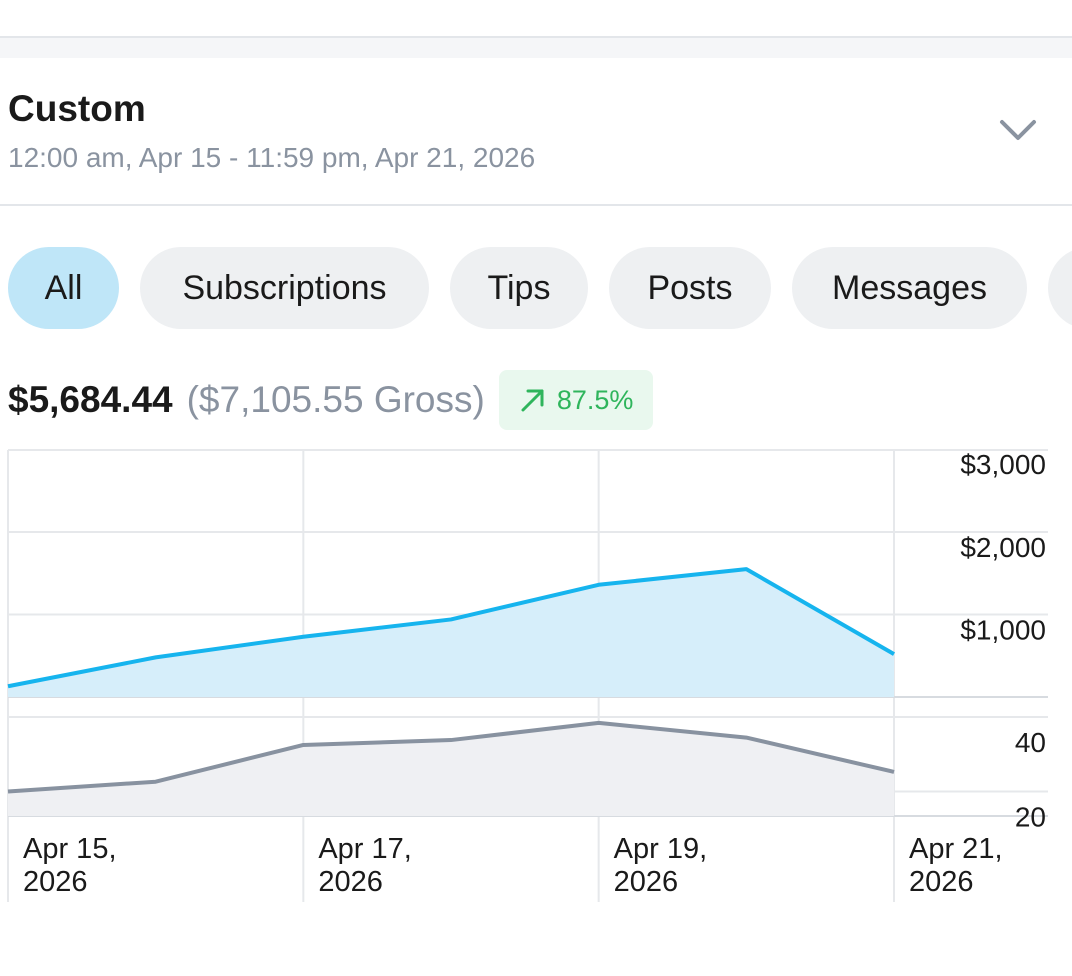 This screenshot has width=1072, height=976. Describe the element at coordinates (1003, 630) in the screenshot. I see `y-tick-label: $1,000` at that location.